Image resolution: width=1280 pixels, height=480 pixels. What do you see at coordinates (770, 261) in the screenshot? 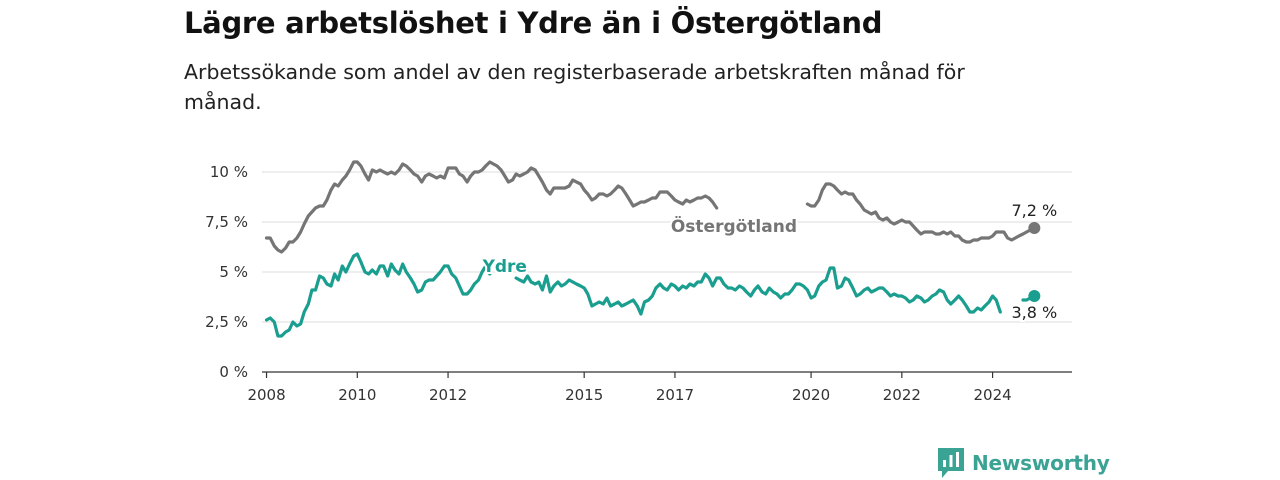
I see `labels-layer: Östergötland Ydre 7,2 % 3,8 %` at bounding box center [770, 261].